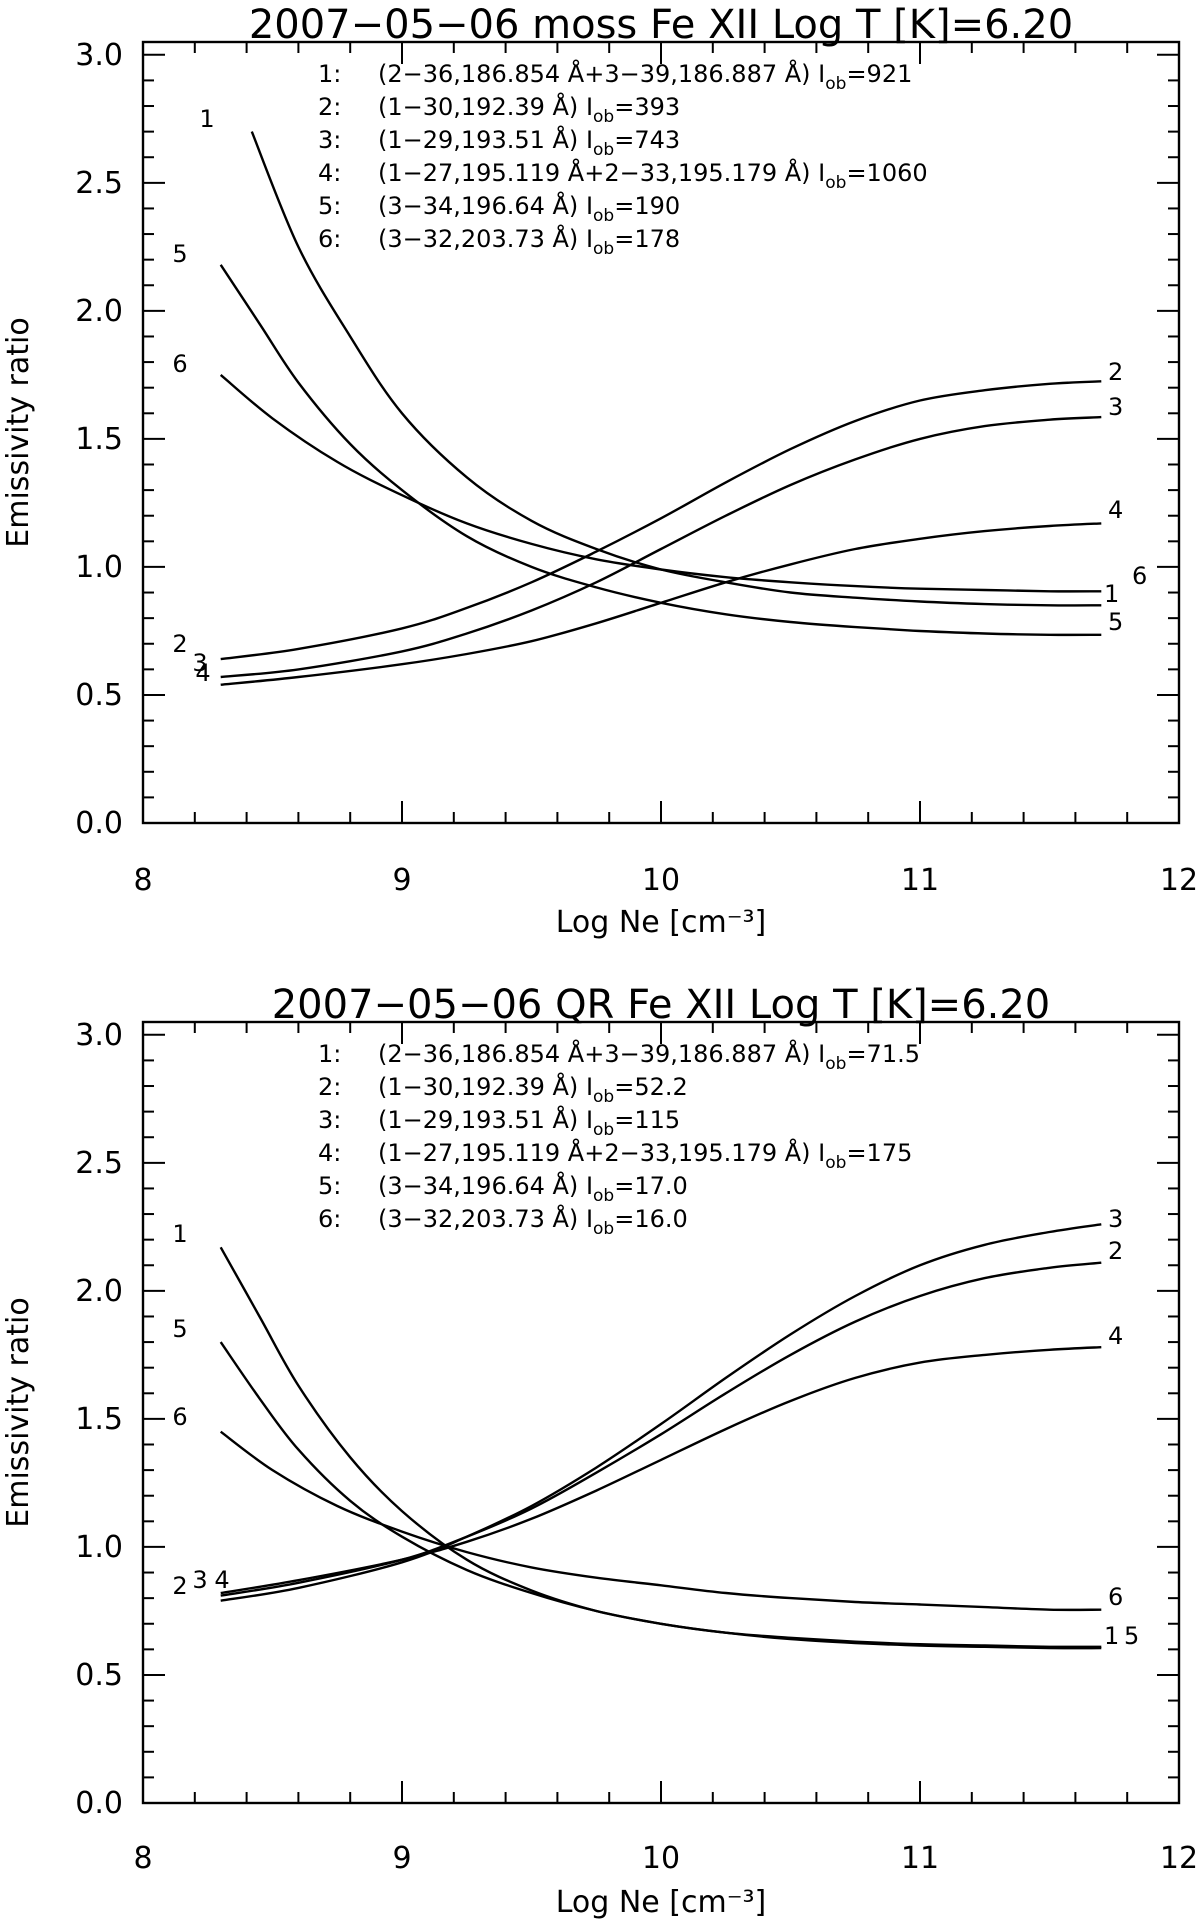 The width and height of the screenshot is (1200, 1921). Describe the element at coordinates (1111, 594) in the screenshot. I see `series-end-label-1: 1` at that location.